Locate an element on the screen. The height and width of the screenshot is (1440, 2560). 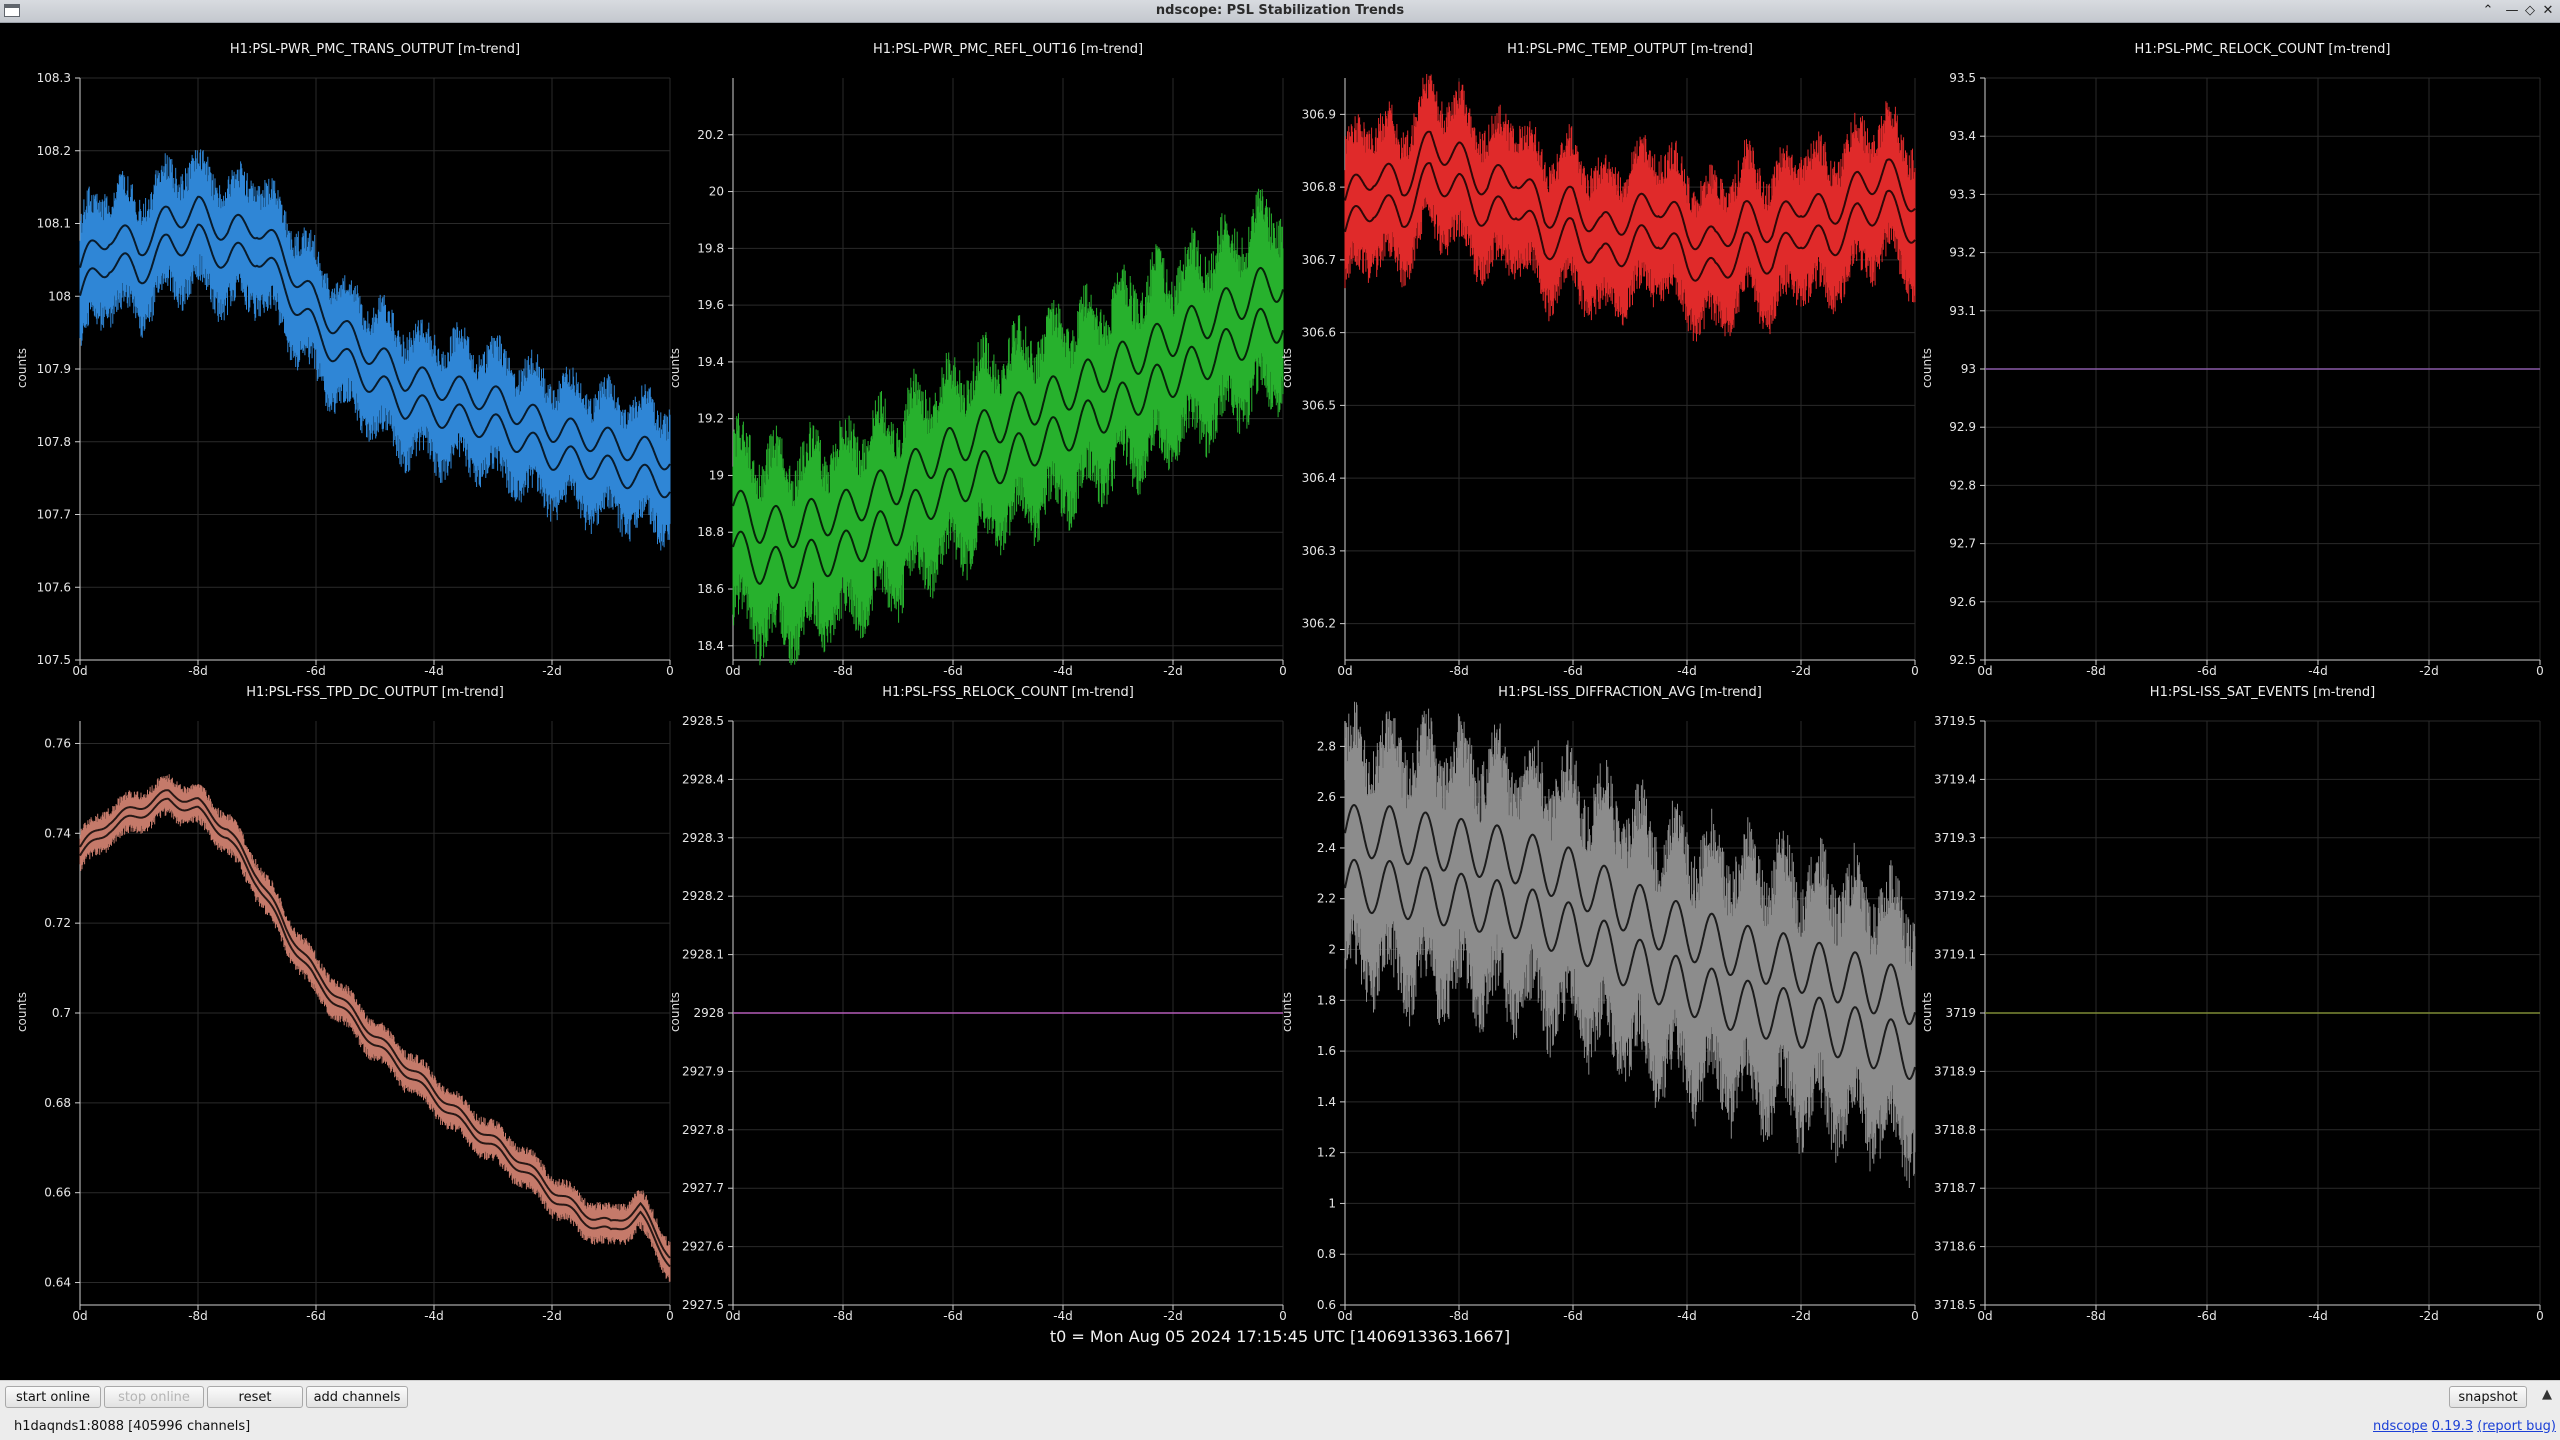
y-tick-label: 1 is located at coordinates (1332, 1203).